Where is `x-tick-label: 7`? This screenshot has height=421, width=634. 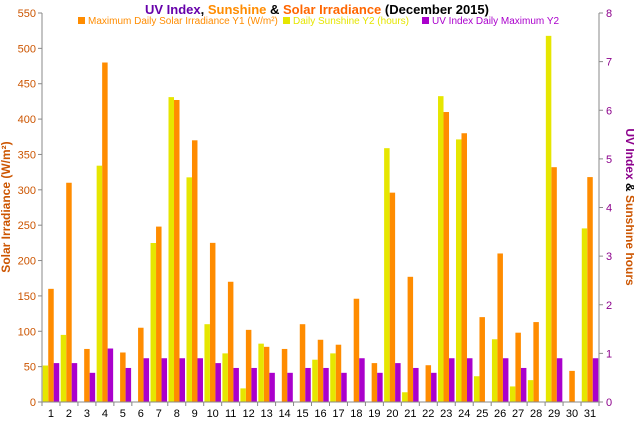 x-tick-label: 7 is located at coordinates (159, 414).